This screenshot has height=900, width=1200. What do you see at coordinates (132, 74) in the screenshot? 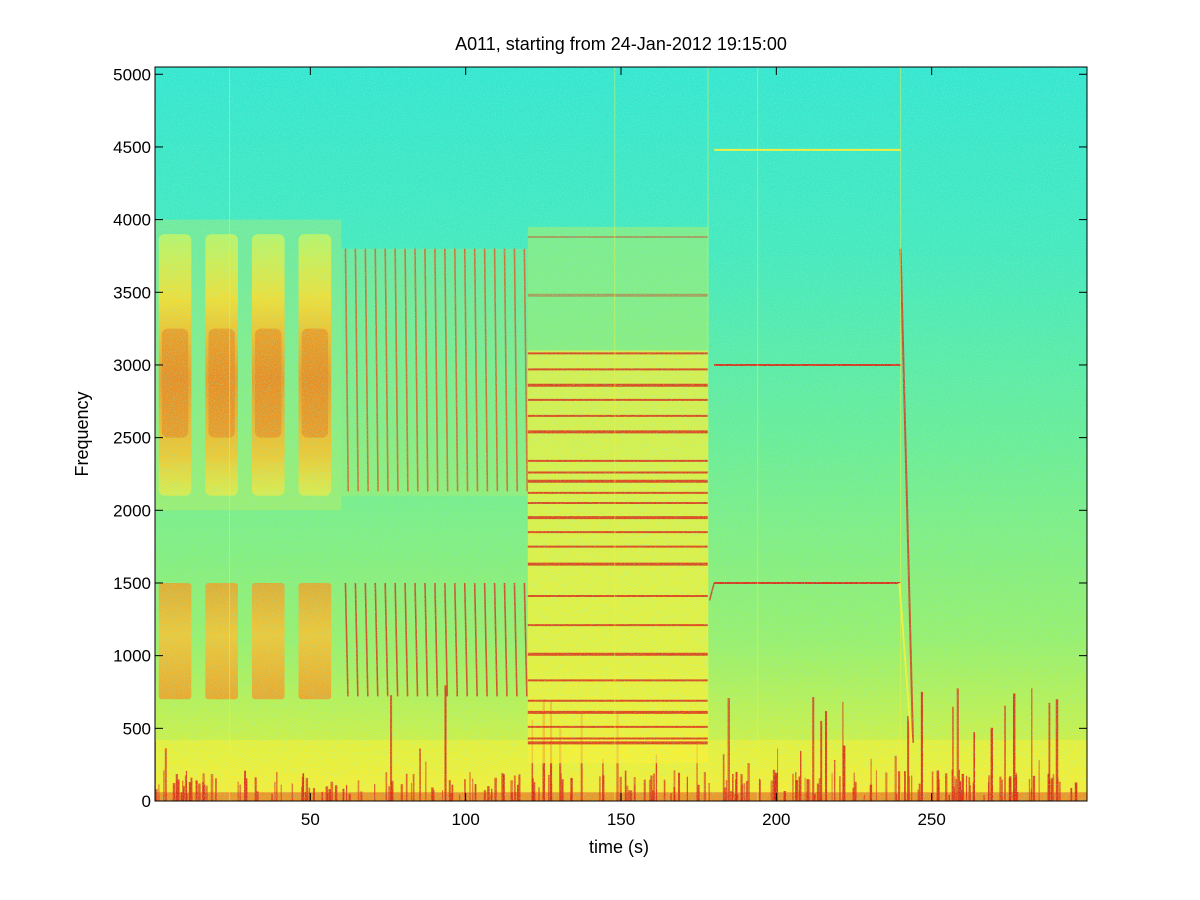
I see `y-tick-label: 5000` at bounding box center [132, 74].